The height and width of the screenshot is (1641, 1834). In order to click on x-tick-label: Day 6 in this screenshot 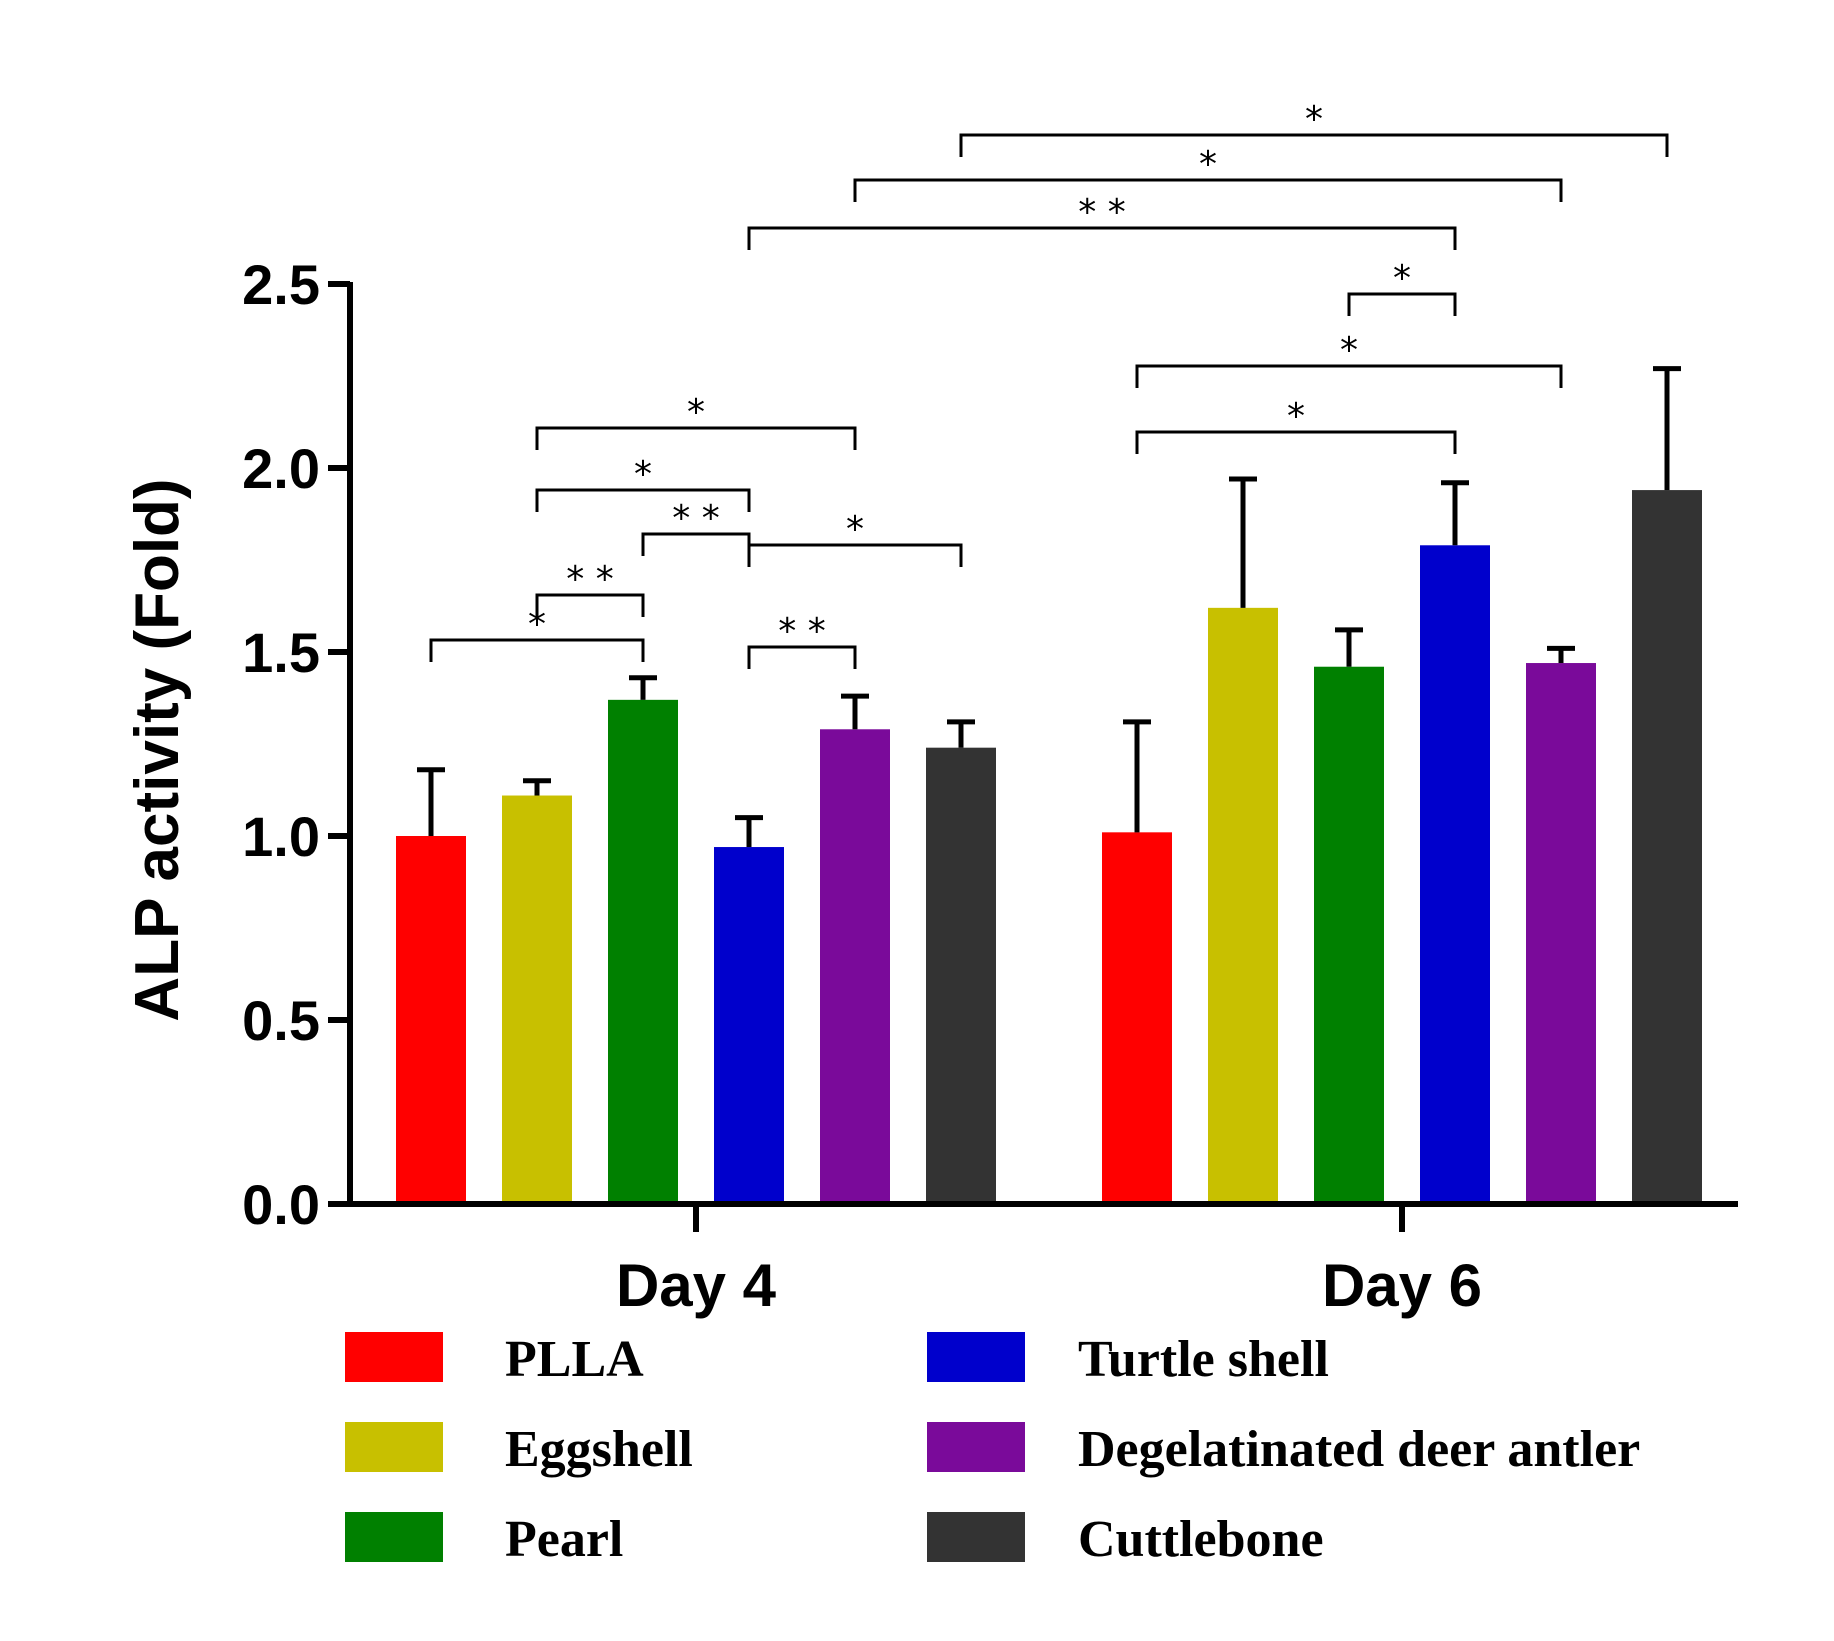, I will do `click(1402, 1285)`.